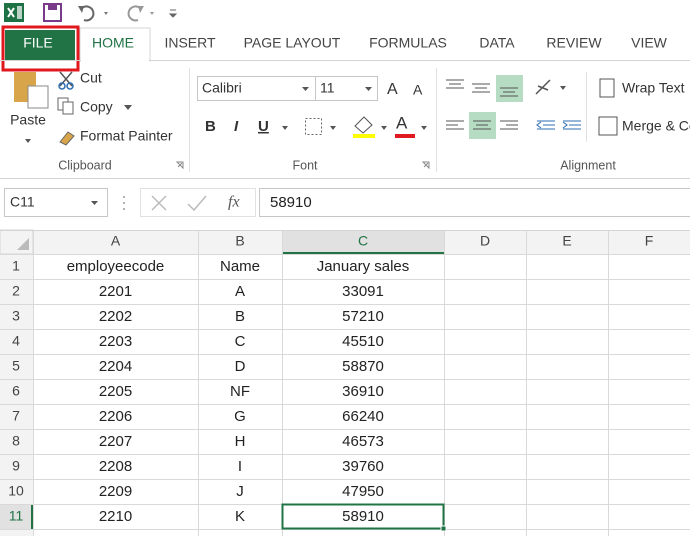 The height and width of the screenshot is (536, 690). Describe the element at coordinates (363, 125) in the screenshot. I see `fill-color-button` at that location.